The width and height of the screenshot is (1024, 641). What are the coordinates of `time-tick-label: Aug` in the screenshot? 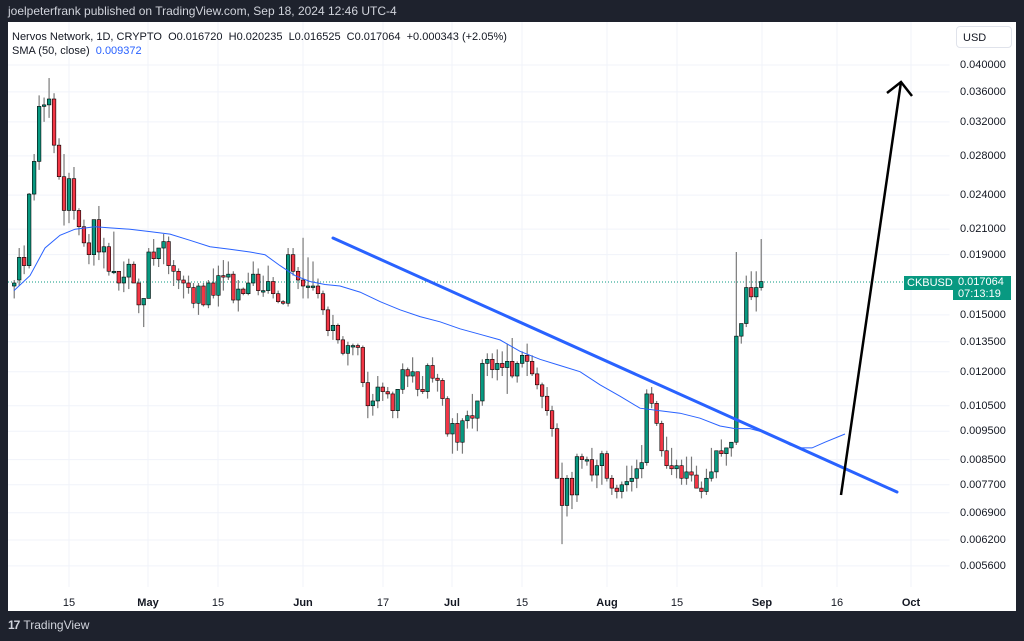 It's located at (607, 603).